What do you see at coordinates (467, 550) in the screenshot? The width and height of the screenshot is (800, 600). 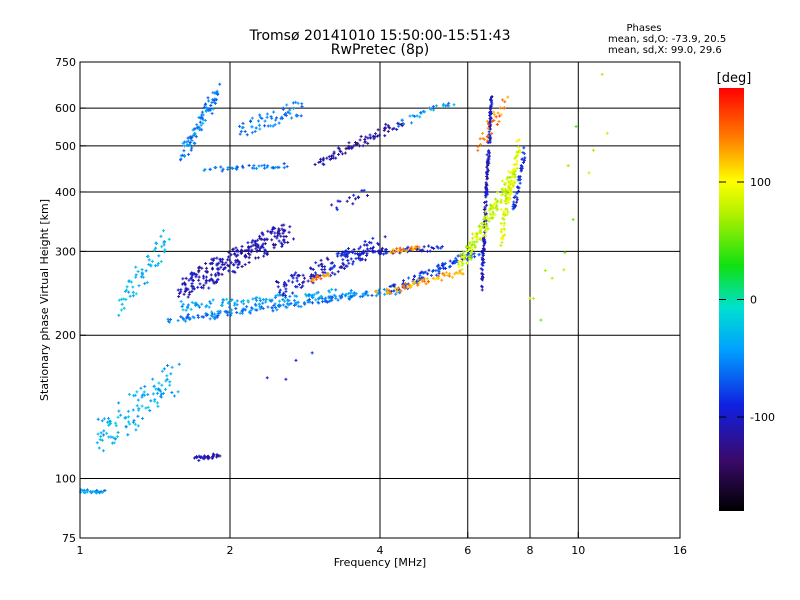 I see `x-tick-label: 6` at bounding box center [467, 550].